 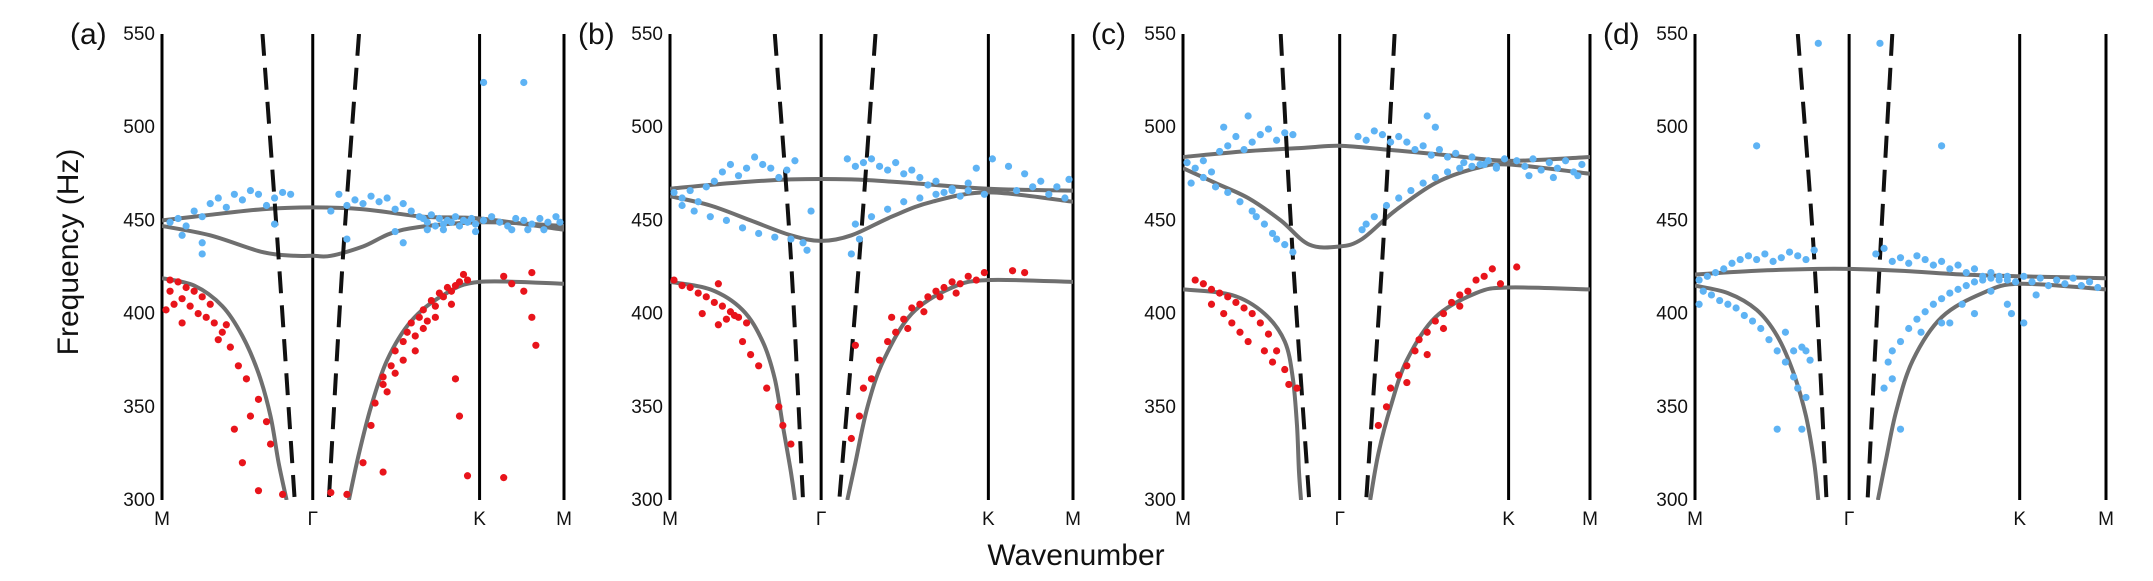 What do you see at coordinates (1672, 500) in the screenshot?
I see `y-tick-label: 300` at bounding box center [1672, 500].